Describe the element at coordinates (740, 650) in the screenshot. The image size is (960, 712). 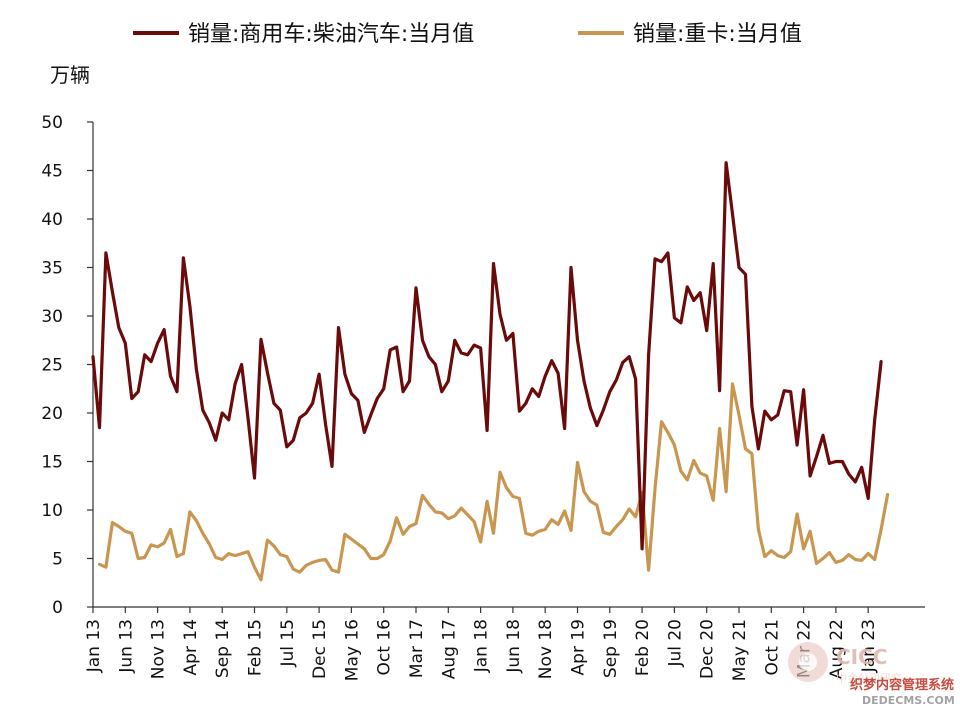
I see `x-tick-label: May 21` at that location.